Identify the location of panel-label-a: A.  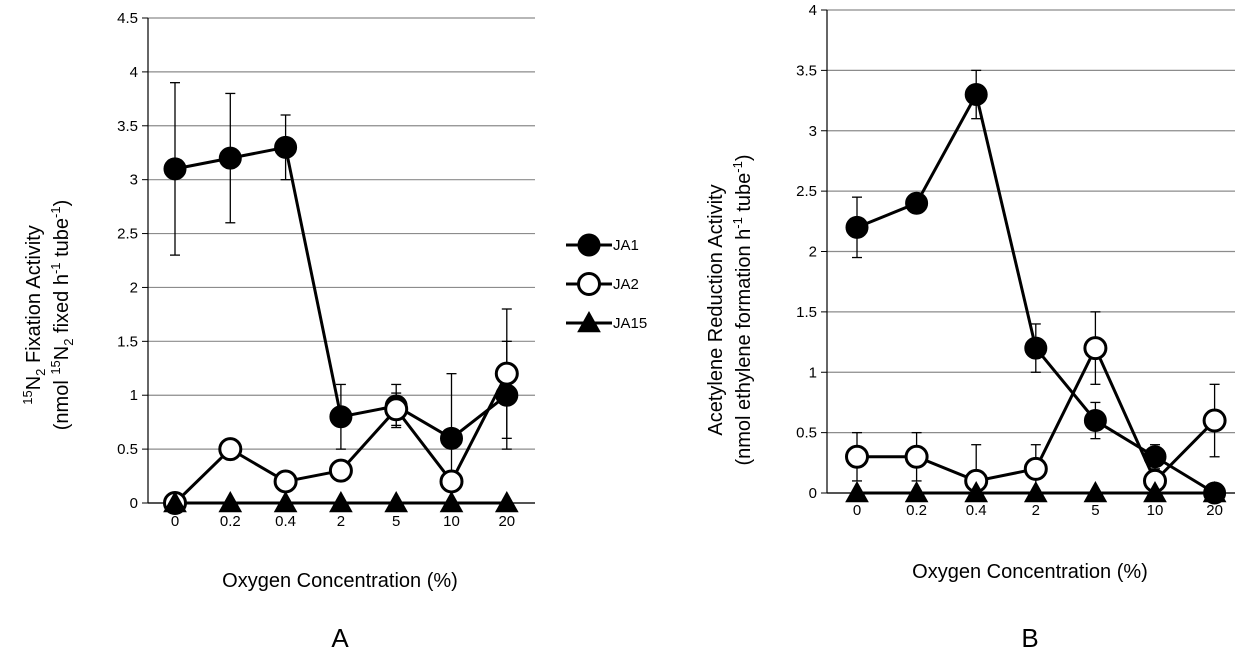
(340, 638).